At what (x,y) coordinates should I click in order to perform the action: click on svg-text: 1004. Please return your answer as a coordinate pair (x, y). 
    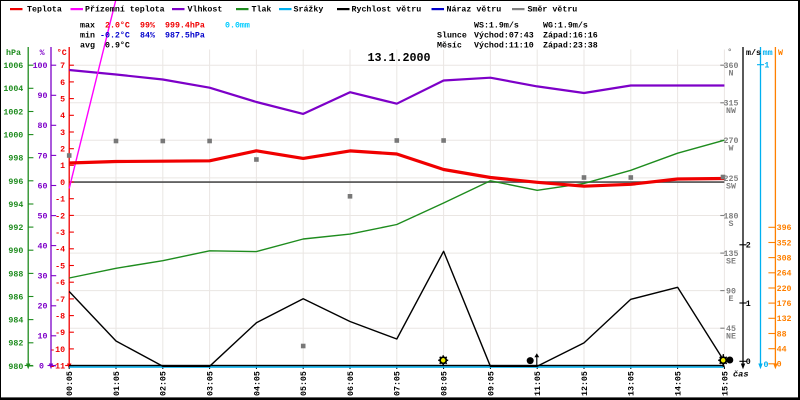
    Looking at the image, I should click on (13, 89).